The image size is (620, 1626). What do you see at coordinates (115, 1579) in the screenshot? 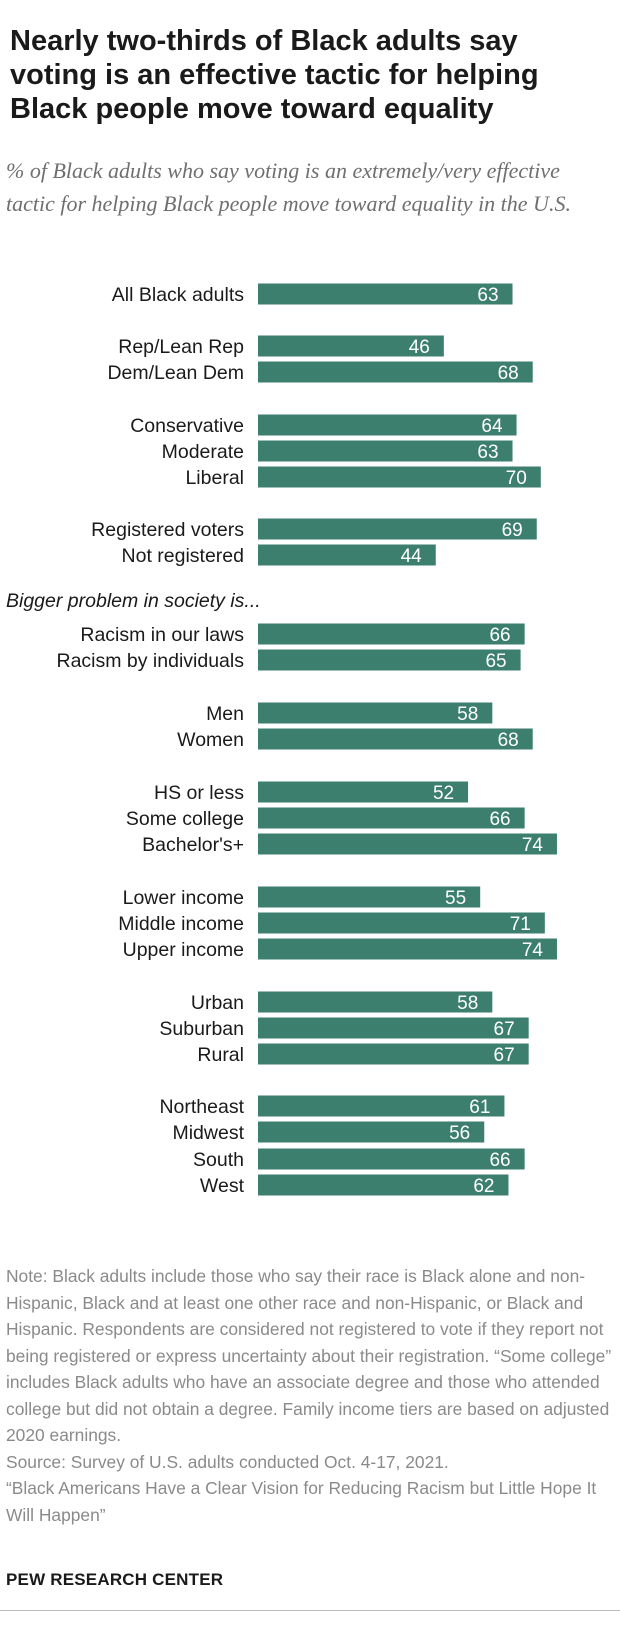
I see `pew-logo-text: PEW RESEARCH CENTER` at bounding box center [115, 1579].